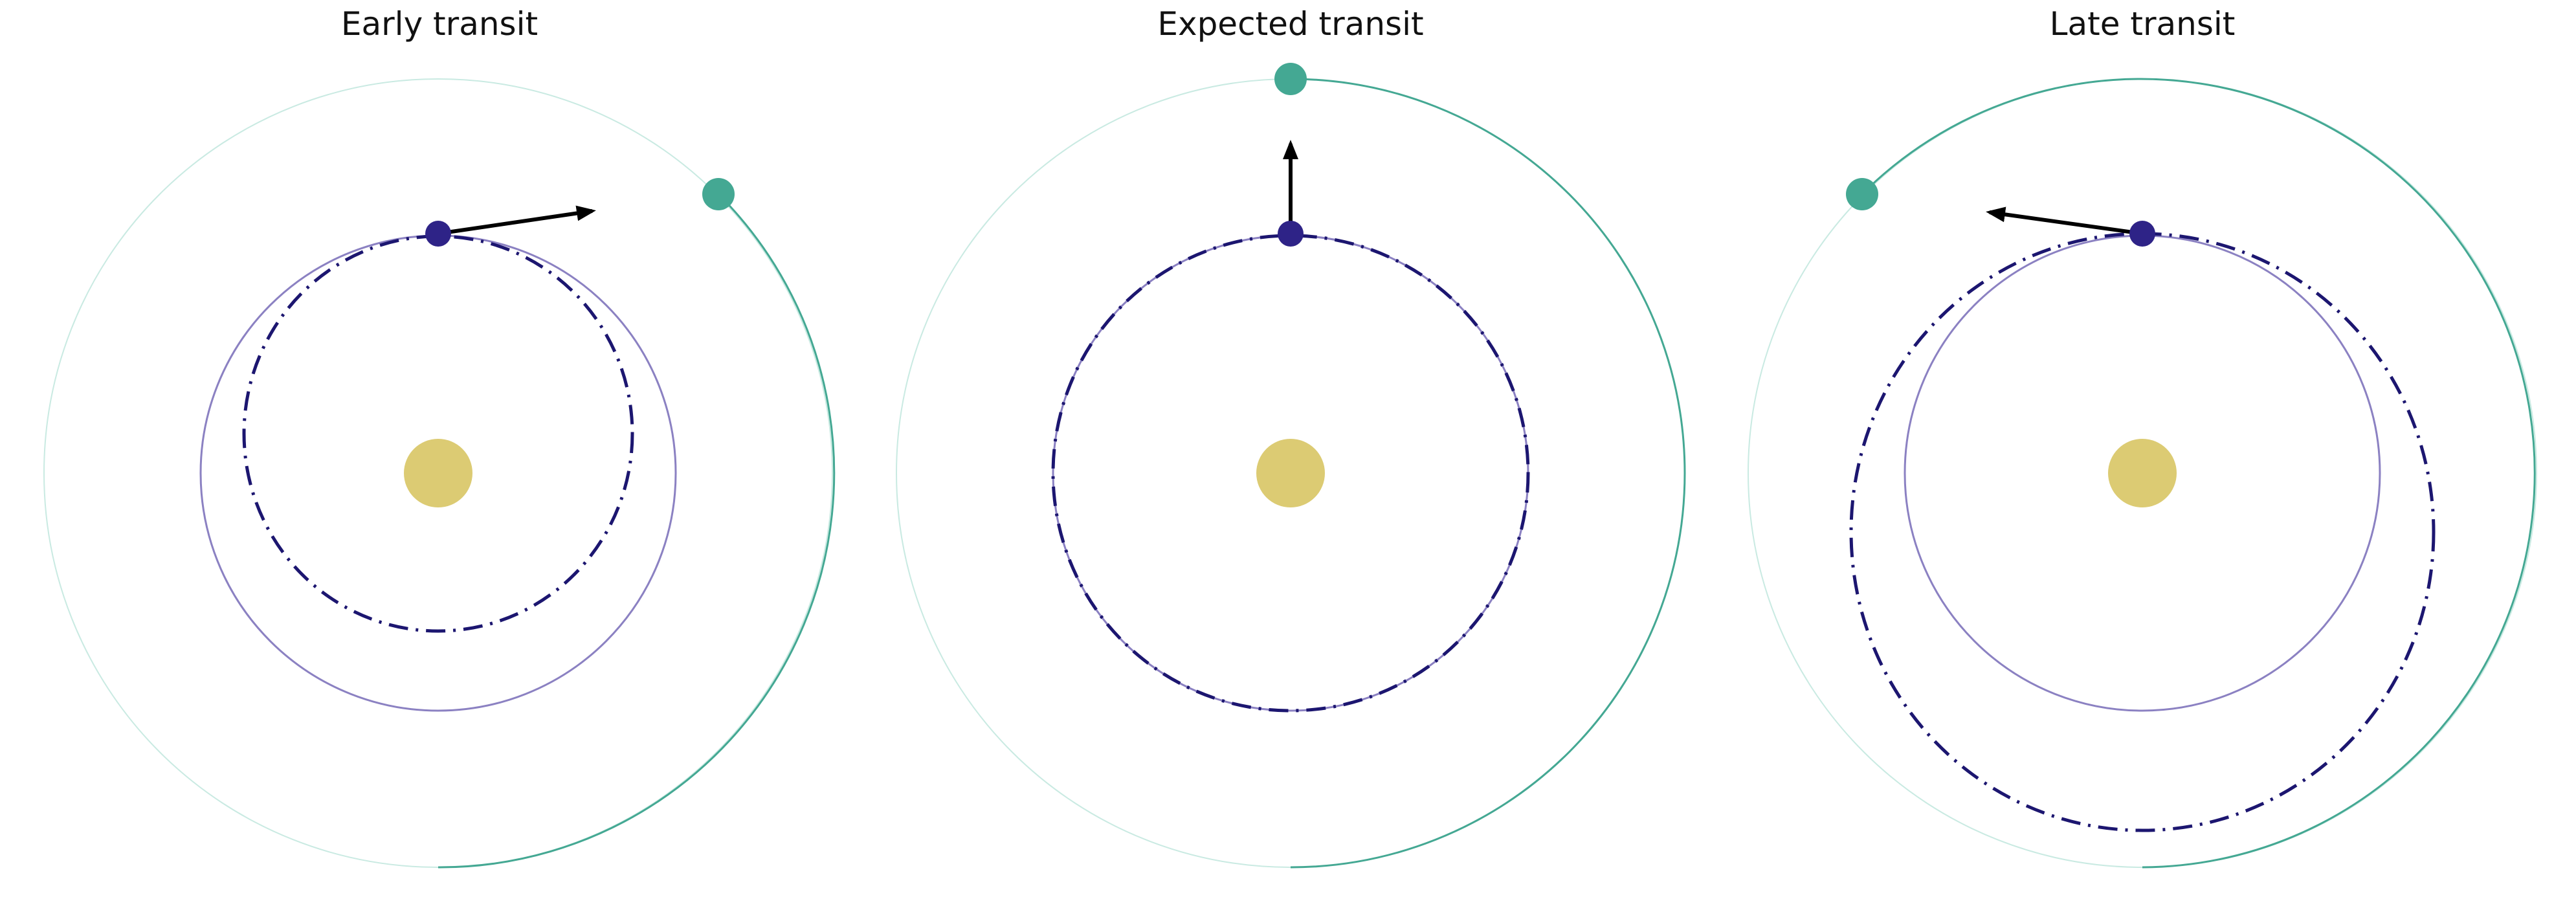 Image resolution: width=2576 pixels, height=910 pixels. I want to click on panel-title-early: Early transit, so click(439, 24).